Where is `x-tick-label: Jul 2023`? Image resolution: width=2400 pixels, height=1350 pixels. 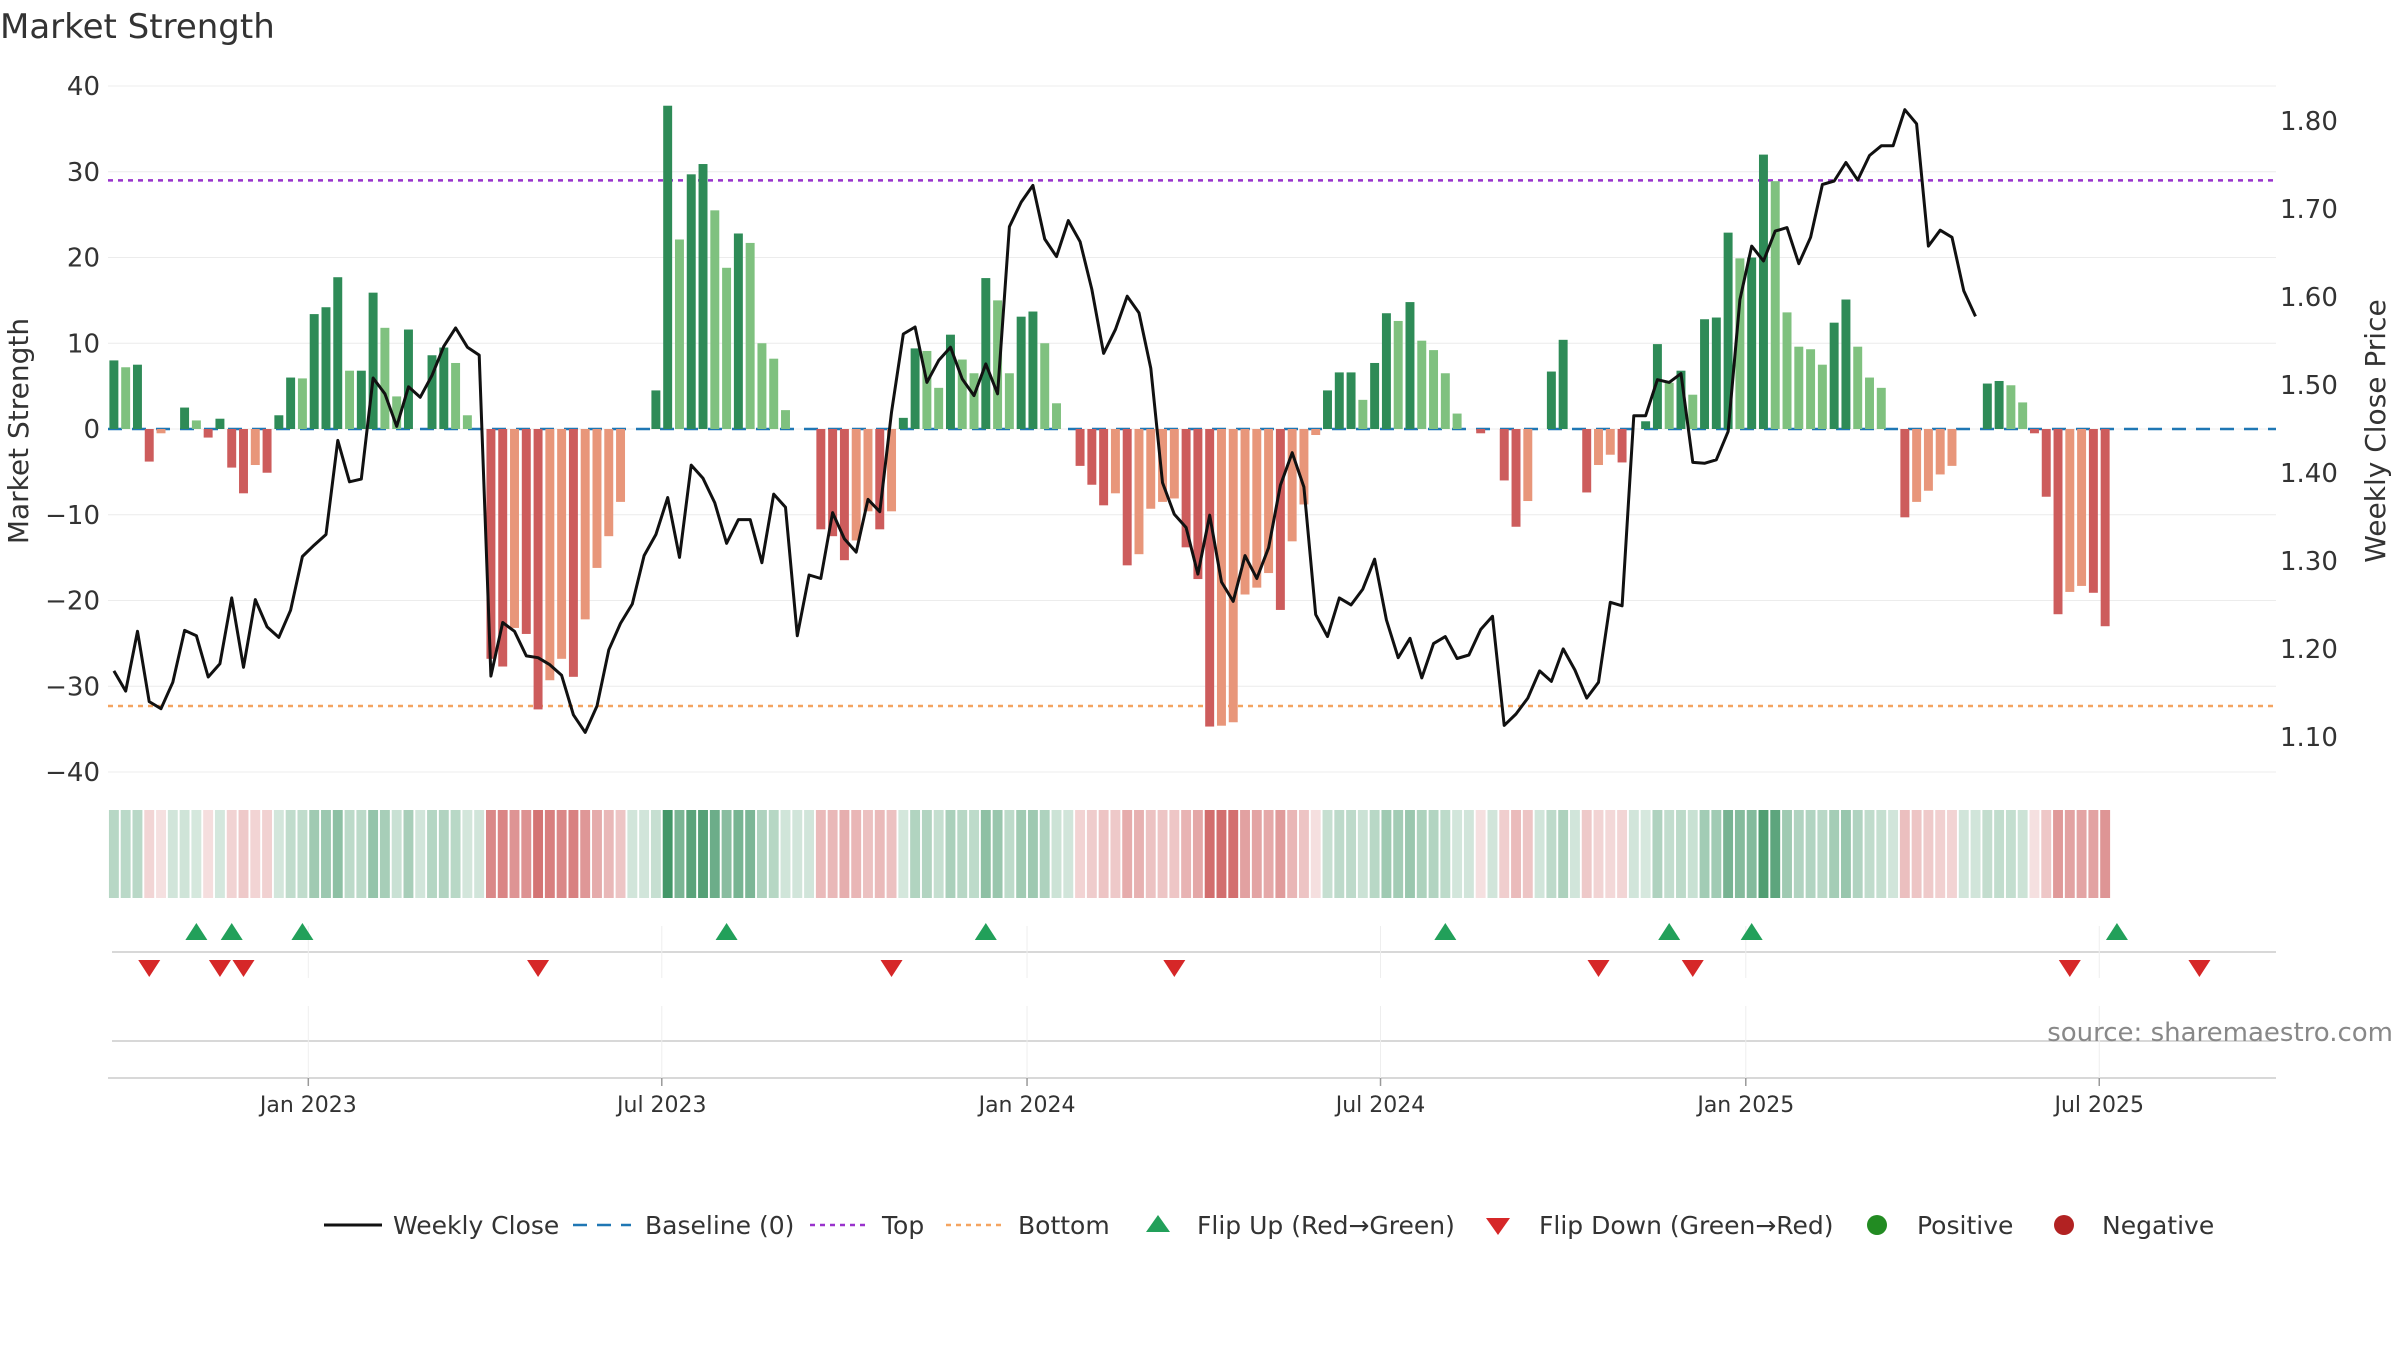
x-tick-label: Jul 2023 is located at coordinates (661, 1105).